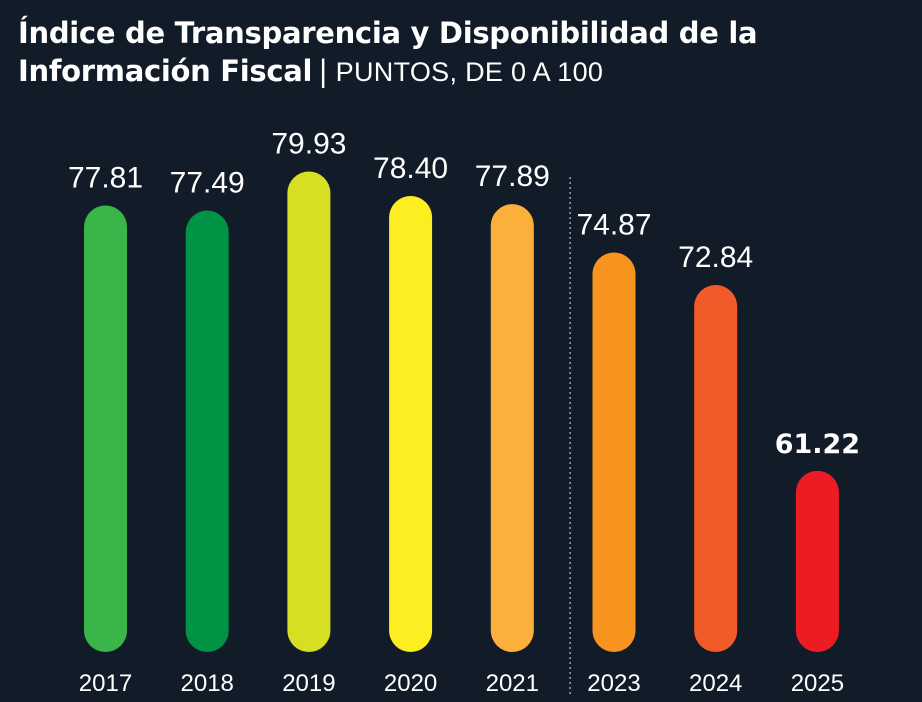 The image size is (922, 702). Describe the element at coordinates (308, 144) in the screenshot. I see `data-label-2019: 79.93` at that location.